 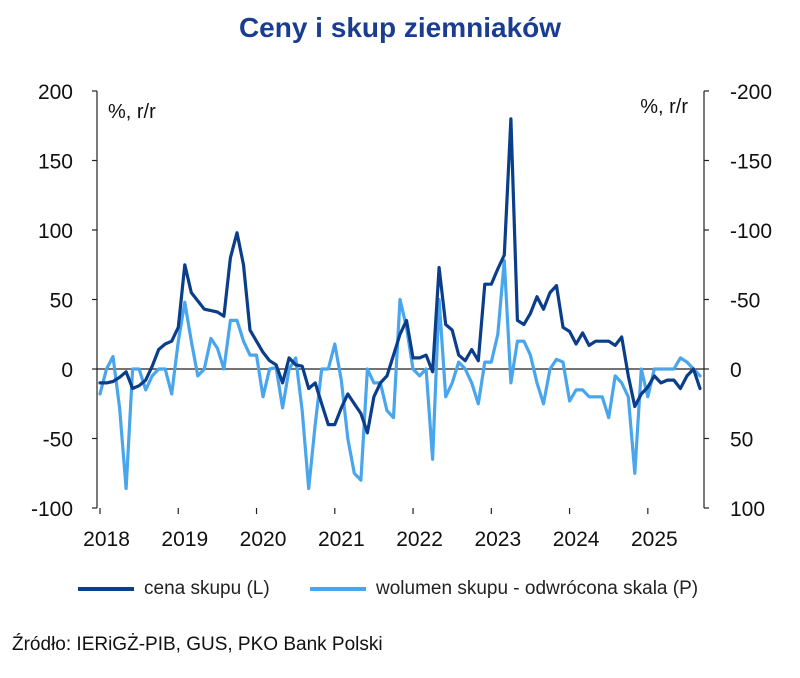 What do you see at coordinates (664, 107) in the screenshot?
I see `right-axis-unit: %, r/r` at bounding box center [664, 107].